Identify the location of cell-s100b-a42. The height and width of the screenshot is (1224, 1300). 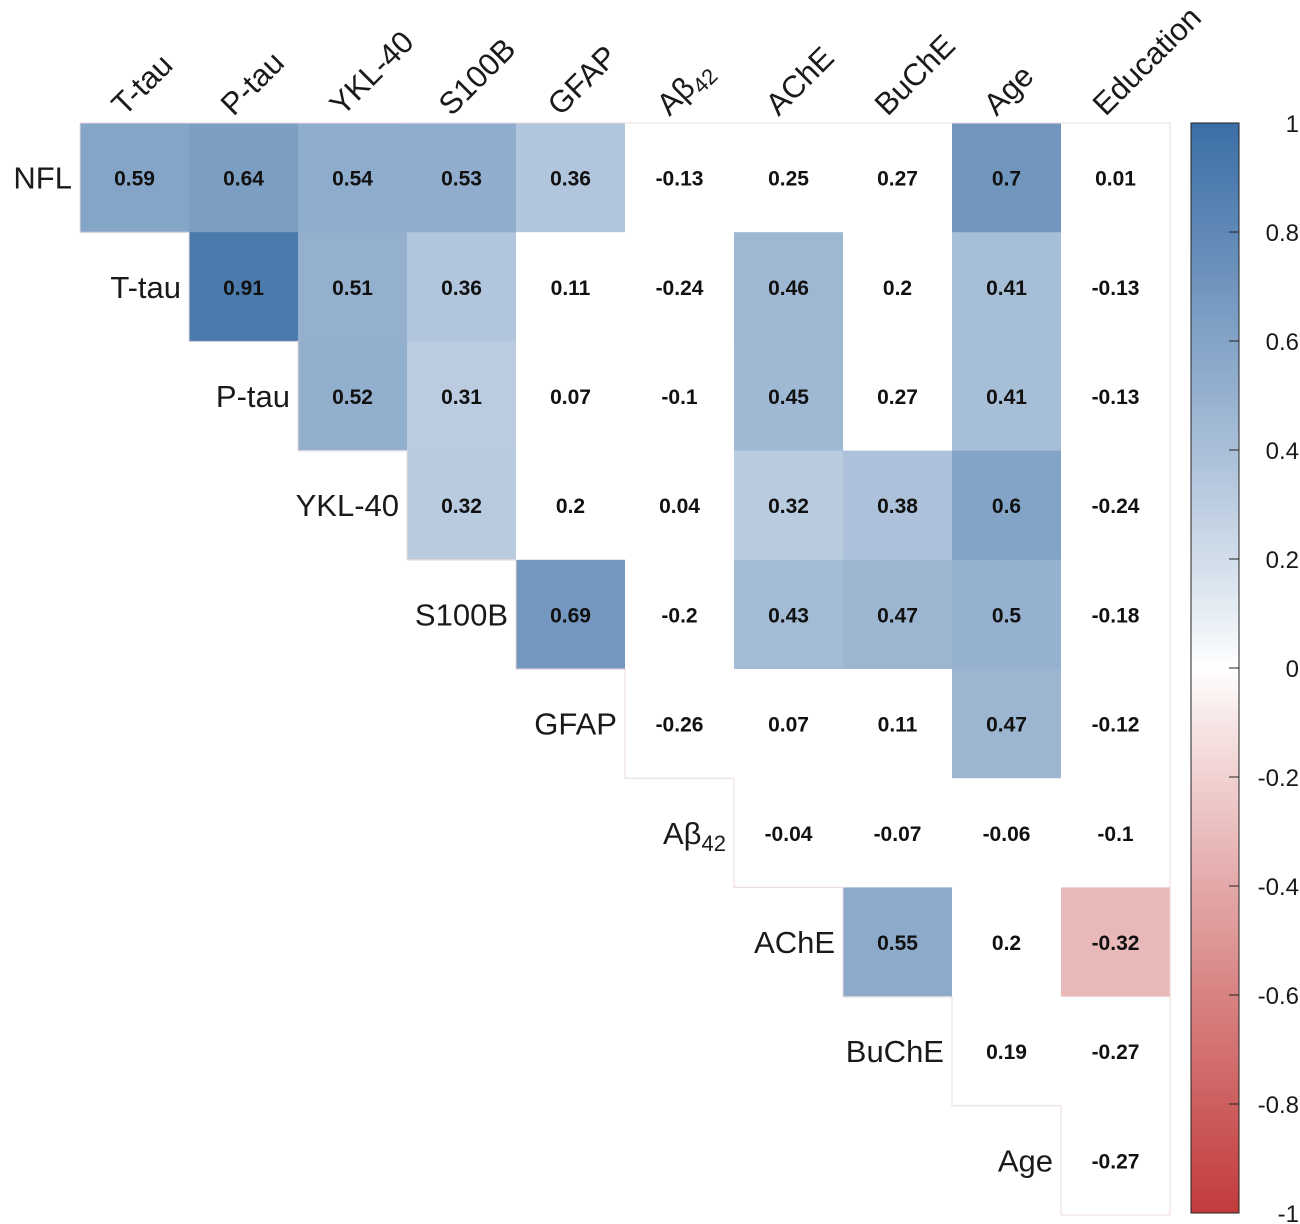
(680, 614).